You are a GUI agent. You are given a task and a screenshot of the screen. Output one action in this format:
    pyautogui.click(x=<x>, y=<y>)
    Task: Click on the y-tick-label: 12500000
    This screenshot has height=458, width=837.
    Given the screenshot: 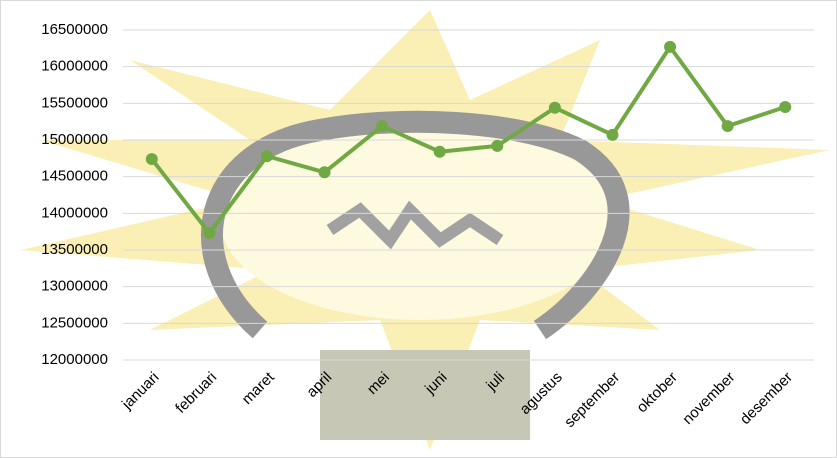 What is the action you would take?
    pyautogui.click(x=74, y=322)
    